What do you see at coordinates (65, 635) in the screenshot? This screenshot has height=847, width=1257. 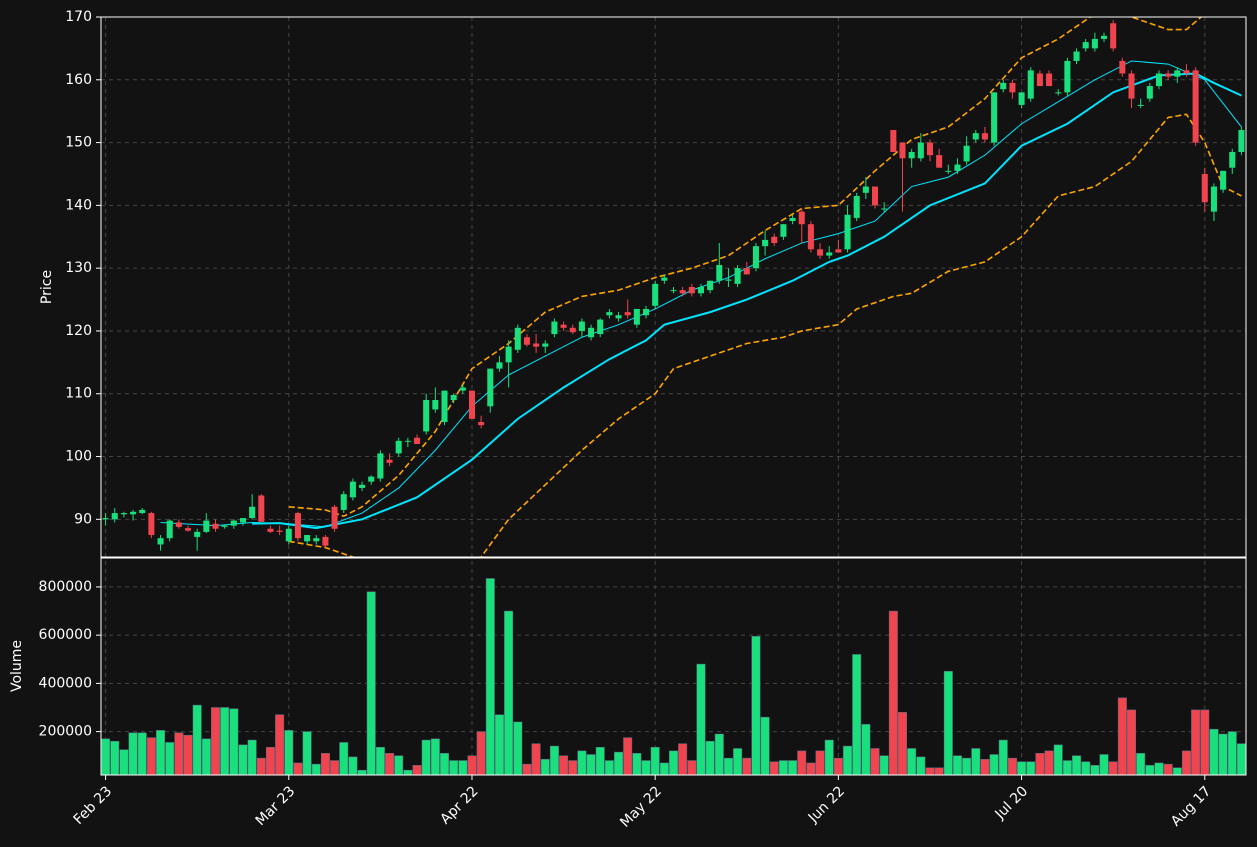 I see `volume-tick-label: 600000` at bounding box center [65, 635].